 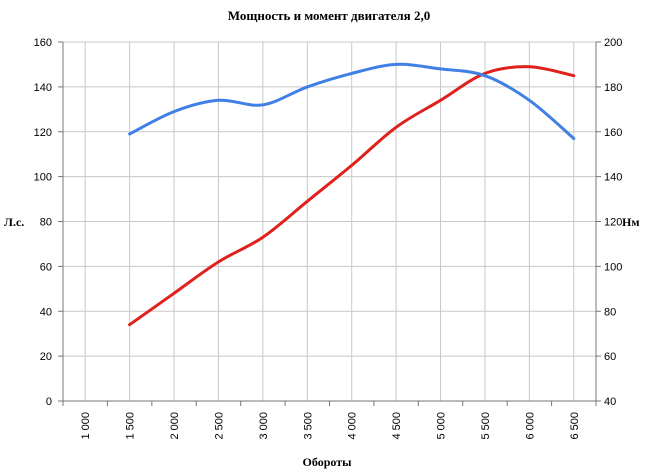 I want to click on right-tick-label: 140, so click(x=613, y=178).